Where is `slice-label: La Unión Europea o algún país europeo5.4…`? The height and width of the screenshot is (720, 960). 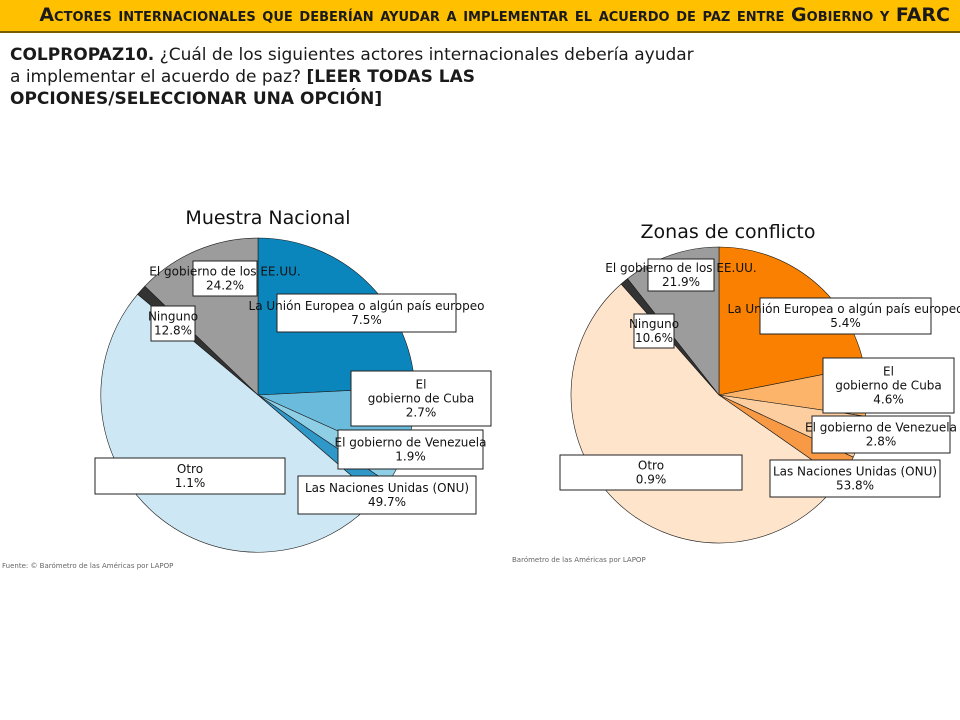
slice-label: La Unión Europea o algún país europeo5.4… is located at coordinates (844, 316).